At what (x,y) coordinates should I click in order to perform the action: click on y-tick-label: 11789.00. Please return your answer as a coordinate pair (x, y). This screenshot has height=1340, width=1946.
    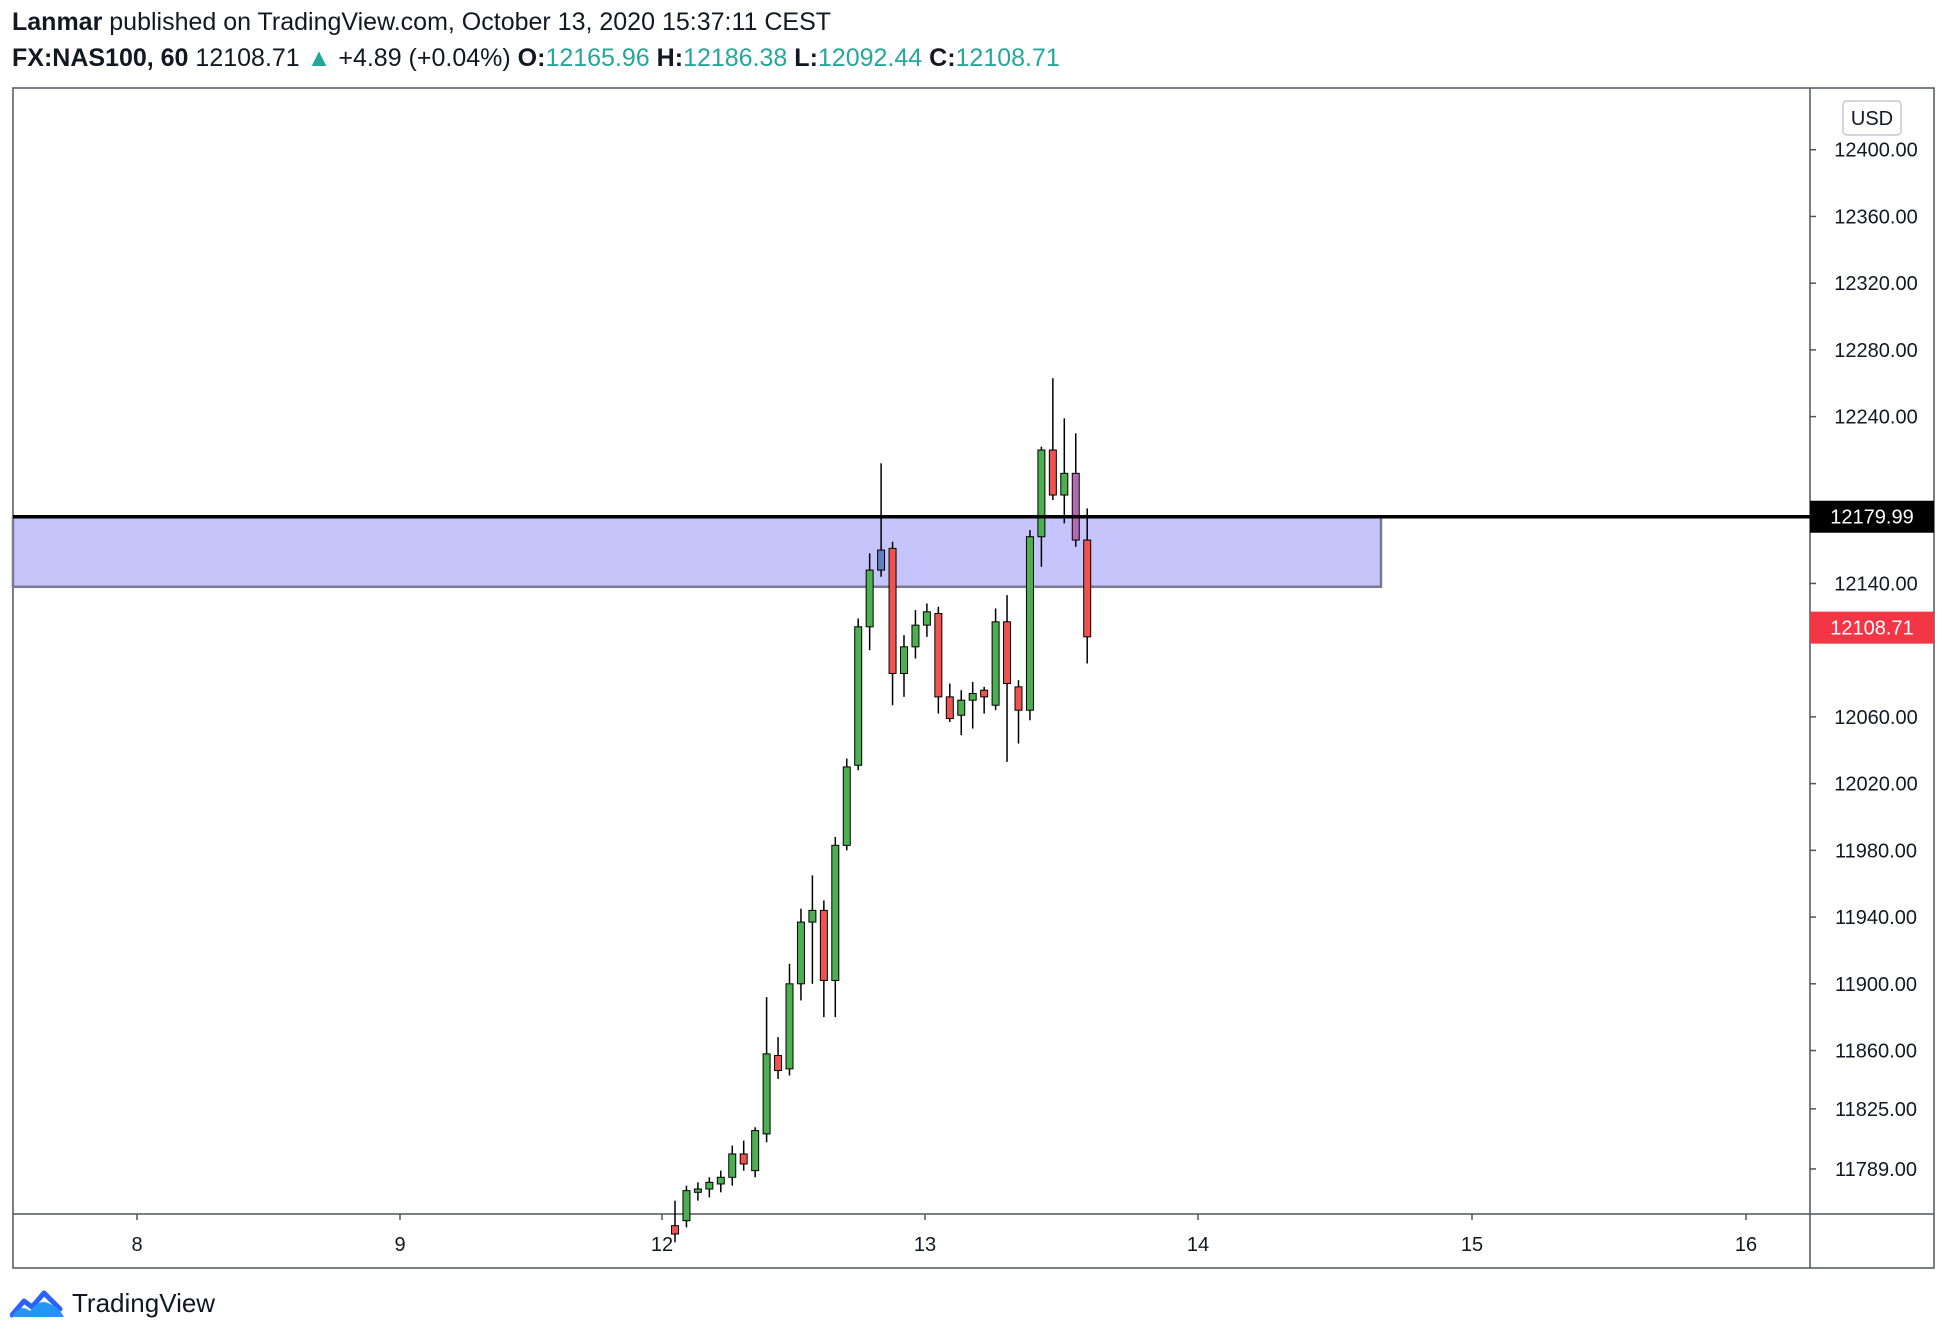
    Looking at the image, I should click on (1876, 1170).